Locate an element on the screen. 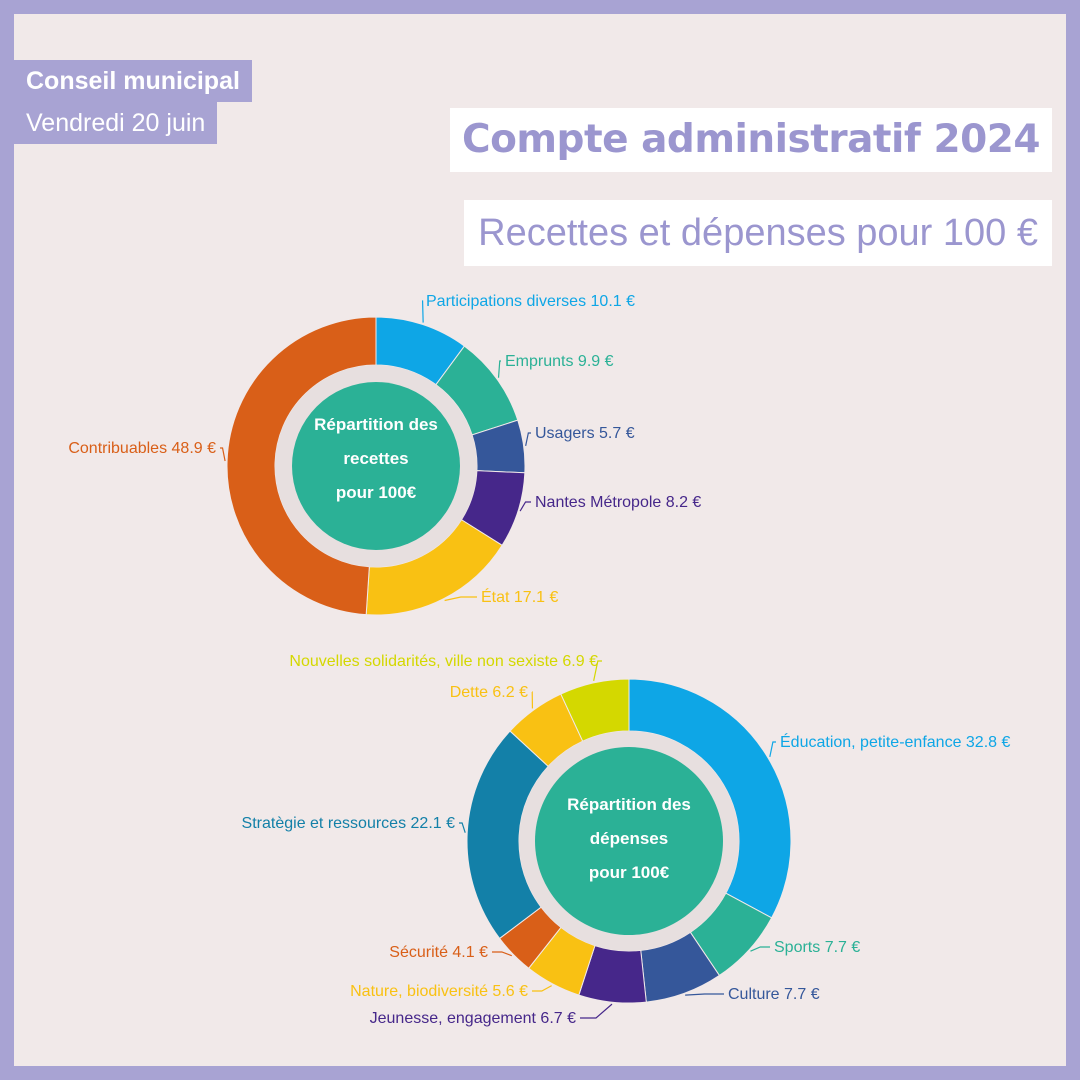 The height and width of the screenshot is (1080, 1080). slice-label: État 17.1 € is located at coordinates (519, 596).